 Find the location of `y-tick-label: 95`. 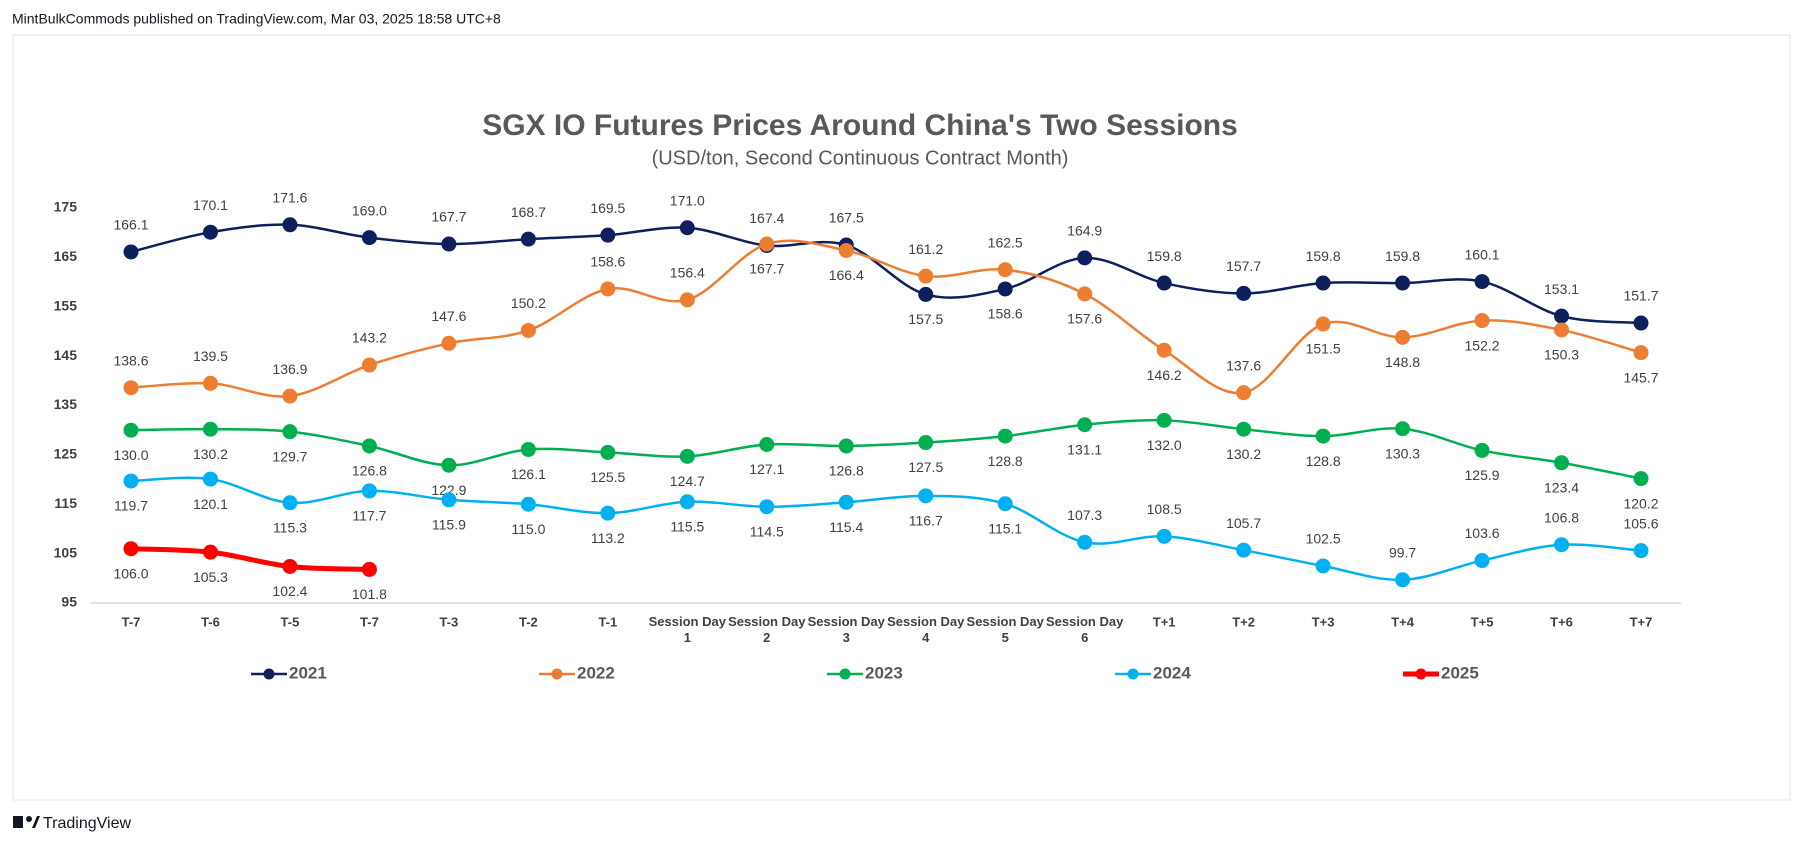

y-tick-label: 95 is located at coordinates (69, 602).